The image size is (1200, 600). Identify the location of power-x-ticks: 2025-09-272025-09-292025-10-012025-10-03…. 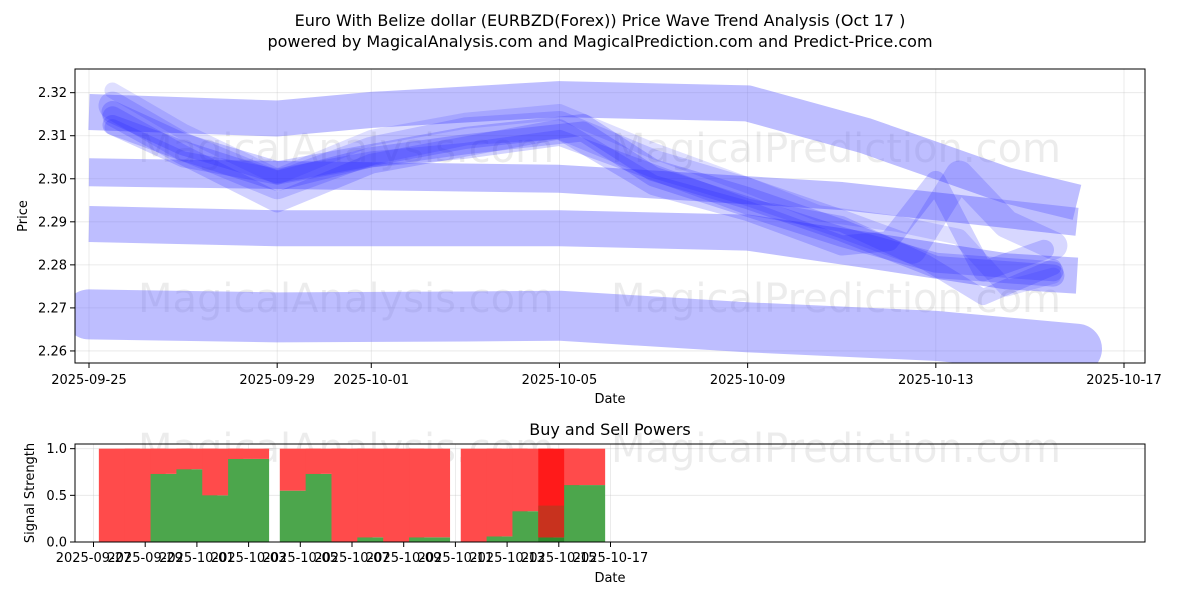
(352, 554).